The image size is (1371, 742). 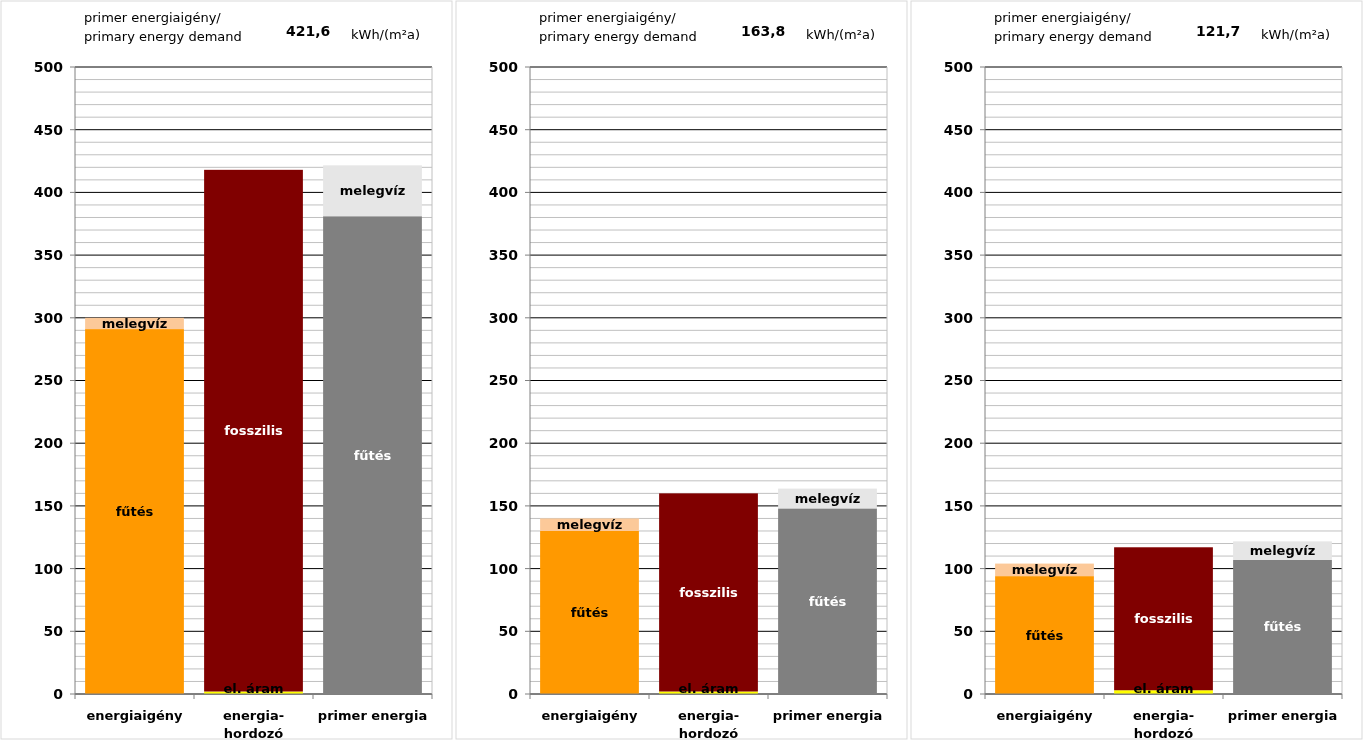 I want to click on chart-subtitle: 121,7, so click(x=1218, y=31).